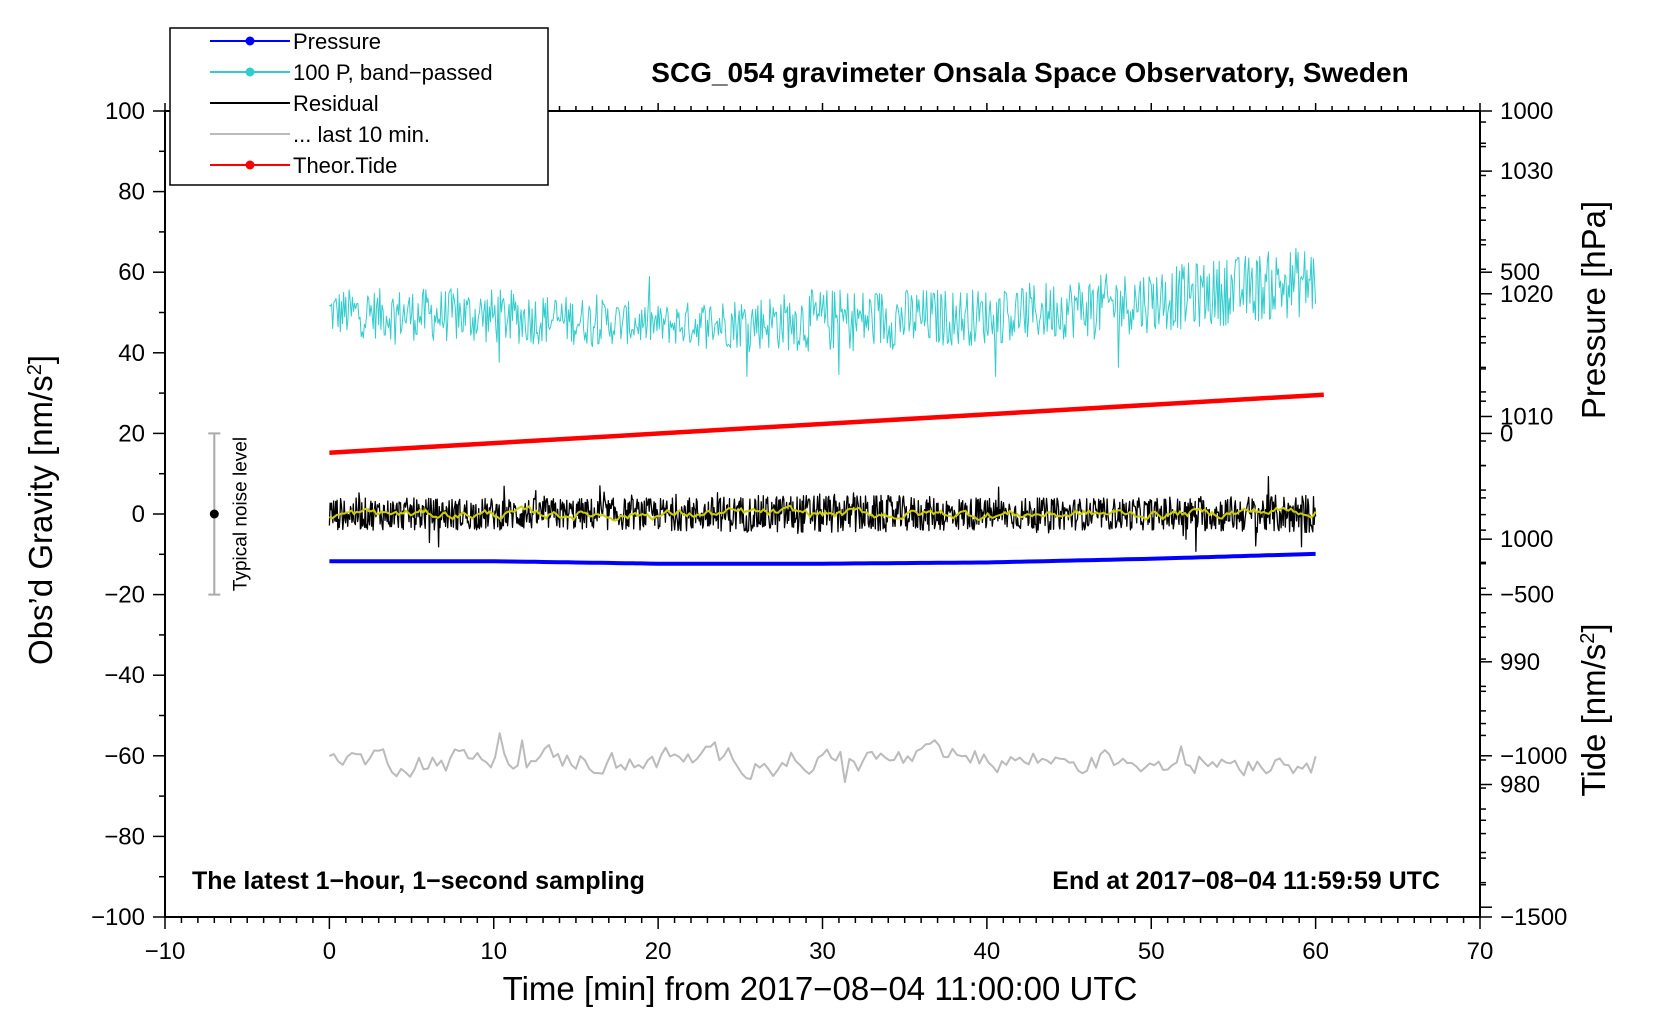 The image size is (1660, 1020). Describe the element at coordinates (131, 353) in the screenshot. I see `y-tick-label: 40` at that location.